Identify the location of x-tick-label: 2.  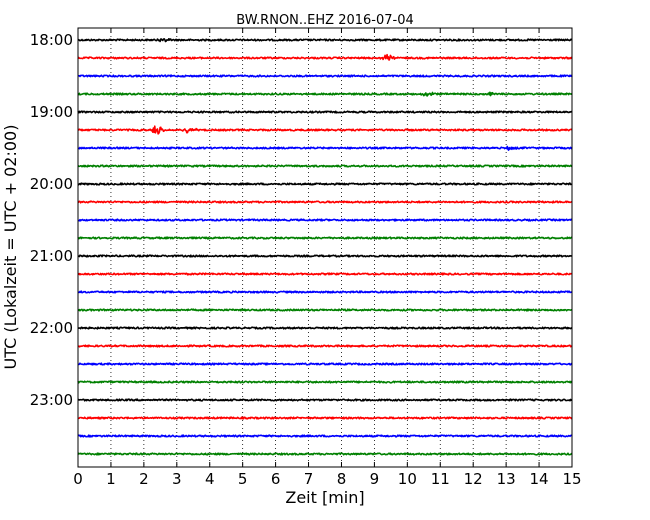
(144, 479).